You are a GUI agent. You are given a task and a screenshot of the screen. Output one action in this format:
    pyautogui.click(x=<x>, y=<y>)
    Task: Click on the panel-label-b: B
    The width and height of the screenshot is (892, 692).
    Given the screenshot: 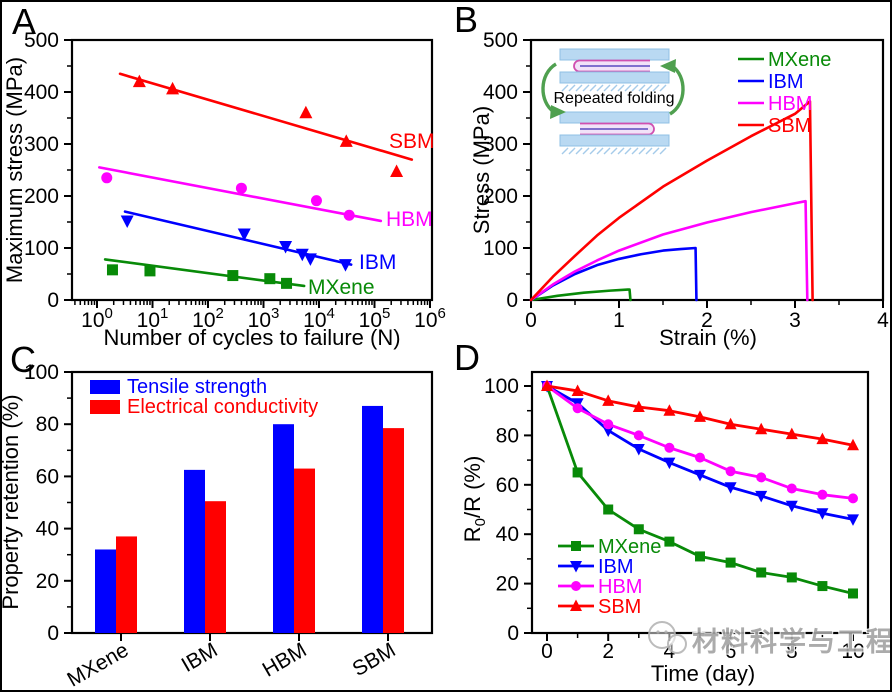 What is the action you would take?
    pyautogui.click(x=466, y=20)
    